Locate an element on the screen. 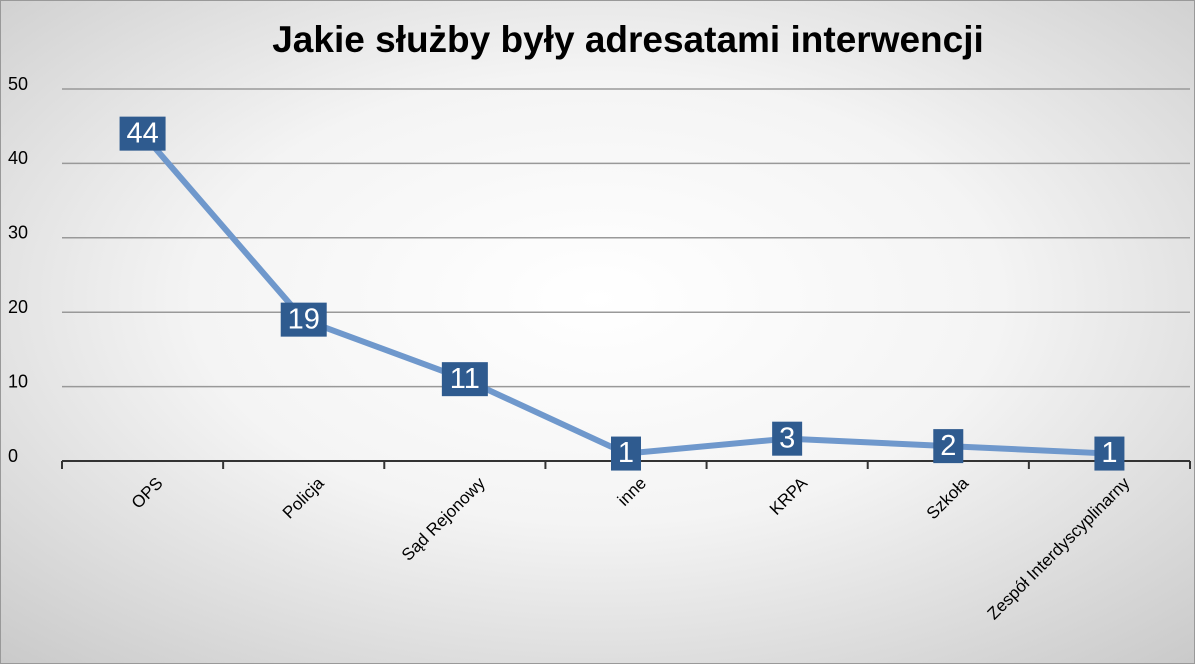 The image size is (1195, 664). y-tick-label: 0 is located at coordinates (13, 456).